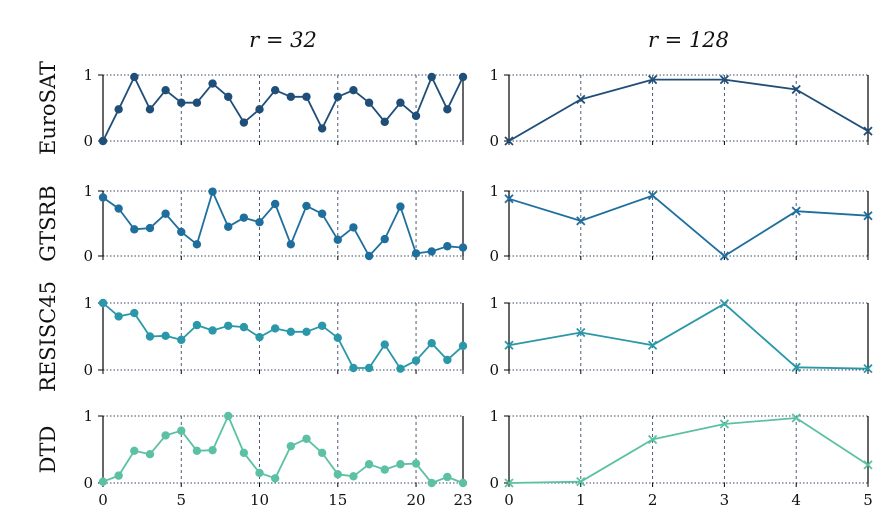  I want to click on column-title: r = 128, so click(688, 40).